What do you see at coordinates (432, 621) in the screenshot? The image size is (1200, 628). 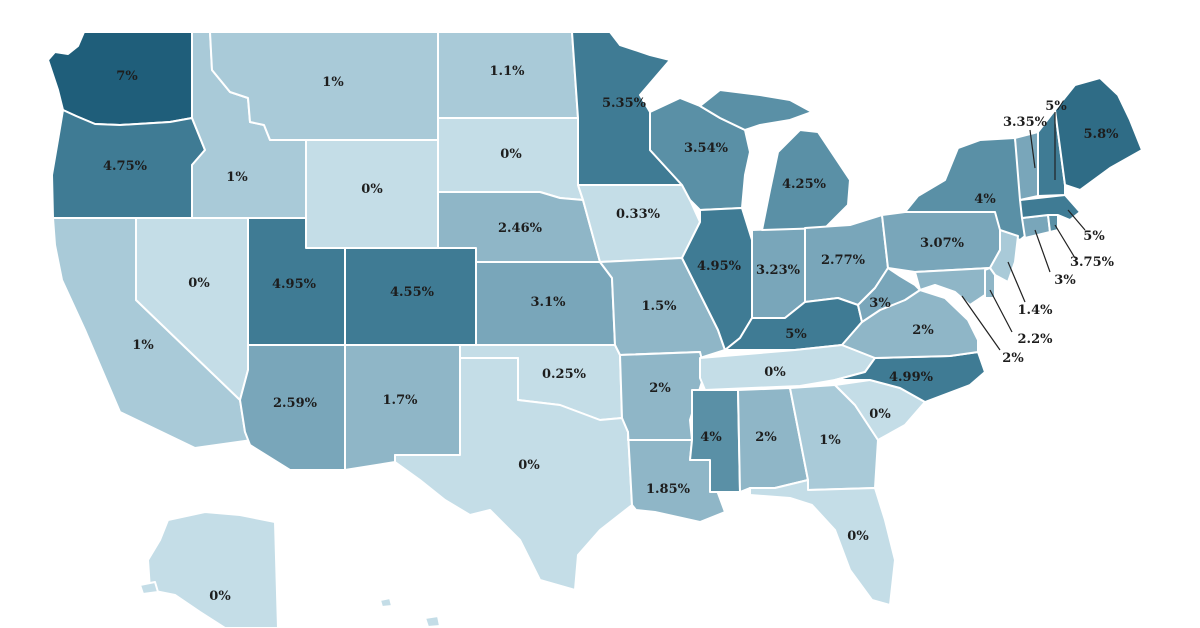 I see `state-AK-island3` at bounding box center [432, 621].